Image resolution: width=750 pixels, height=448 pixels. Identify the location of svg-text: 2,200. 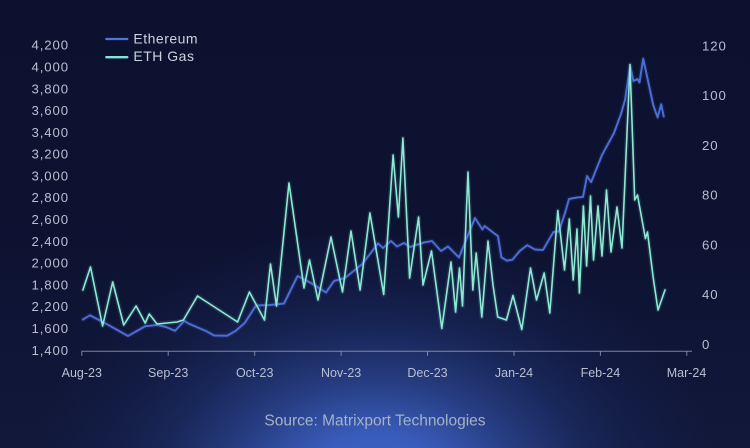
(50, 306).